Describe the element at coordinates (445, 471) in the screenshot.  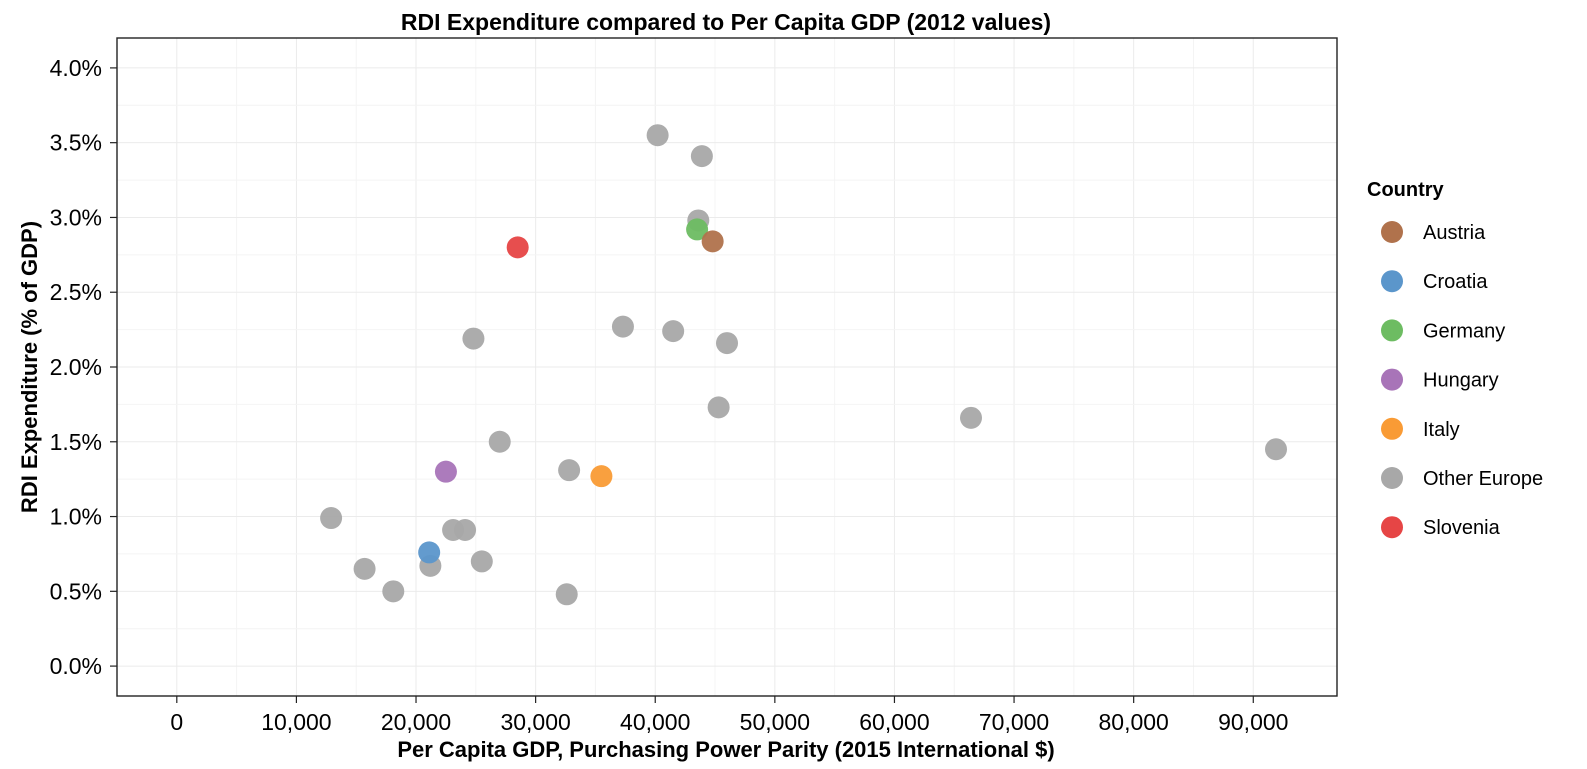
I see `point-hungary` at that location.